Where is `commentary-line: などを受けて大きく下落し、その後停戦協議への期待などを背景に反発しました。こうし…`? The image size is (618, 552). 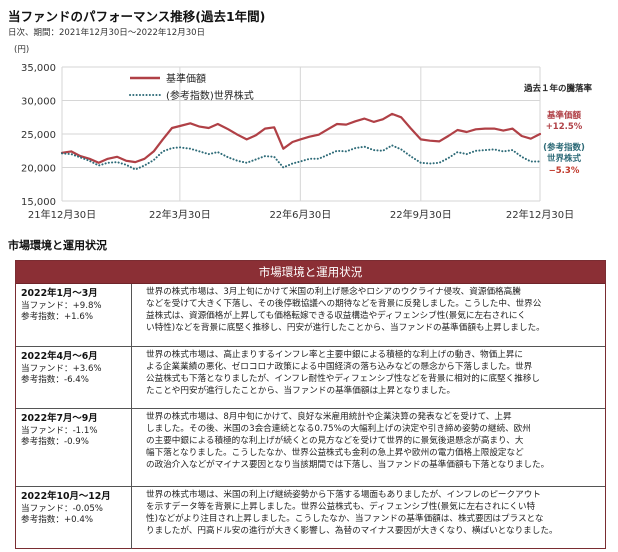
commentary-line: などを受けて大きく下落し、その後停戦協議への期待などを背景に反発しました。こうし… is located at coordinates (344, 303).